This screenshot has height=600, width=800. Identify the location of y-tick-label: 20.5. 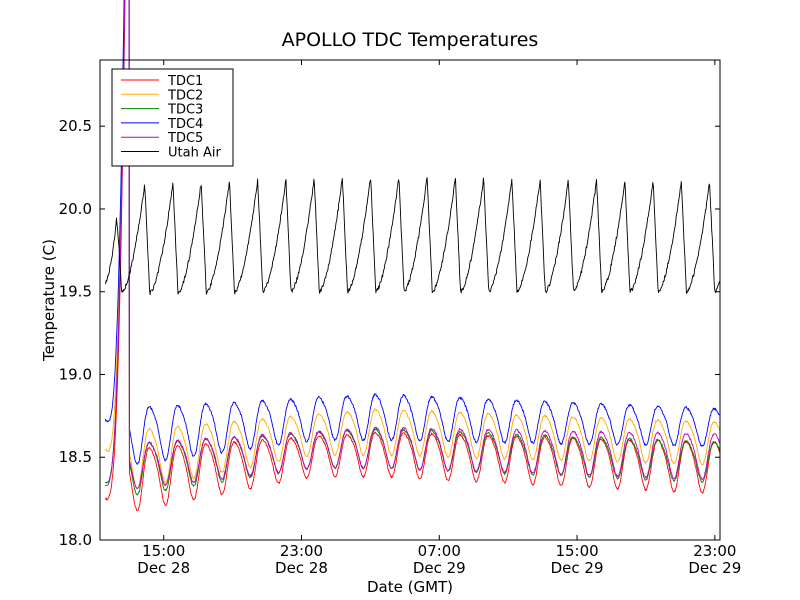
(75, 126).